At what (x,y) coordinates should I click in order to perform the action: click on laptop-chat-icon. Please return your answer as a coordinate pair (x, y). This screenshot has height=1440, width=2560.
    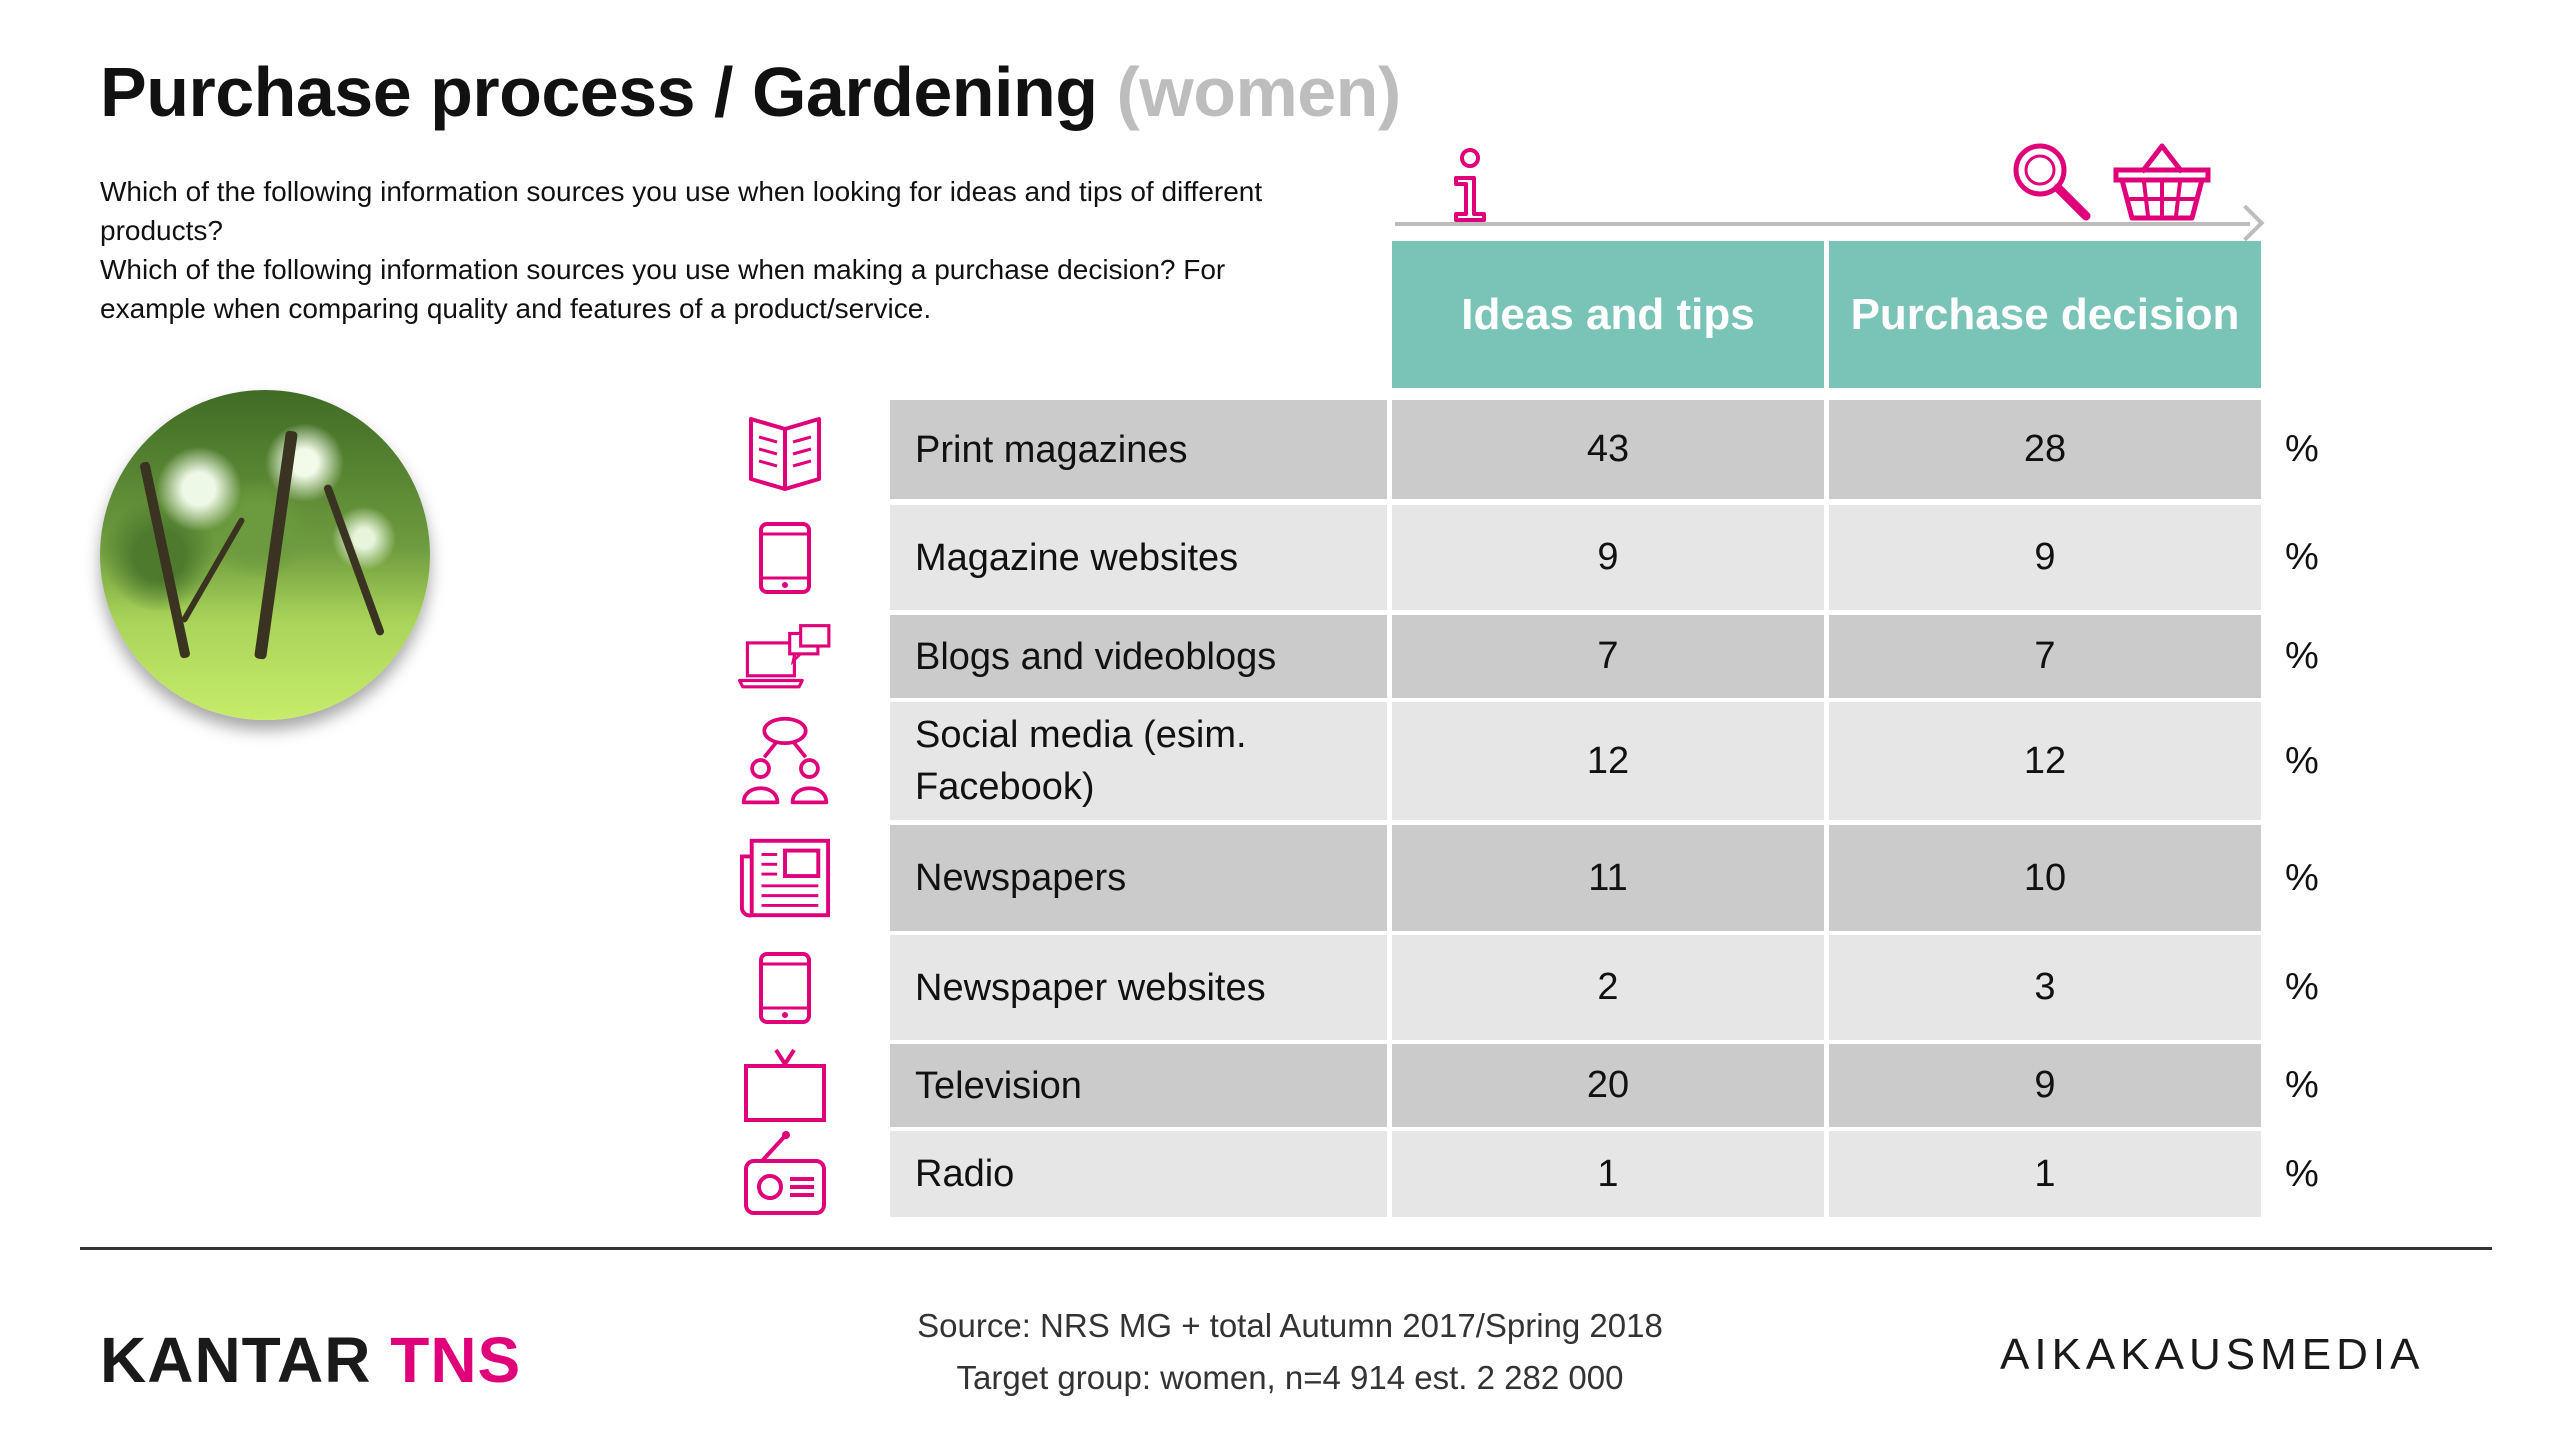
    Looking at the image, I should click on (785, 656).